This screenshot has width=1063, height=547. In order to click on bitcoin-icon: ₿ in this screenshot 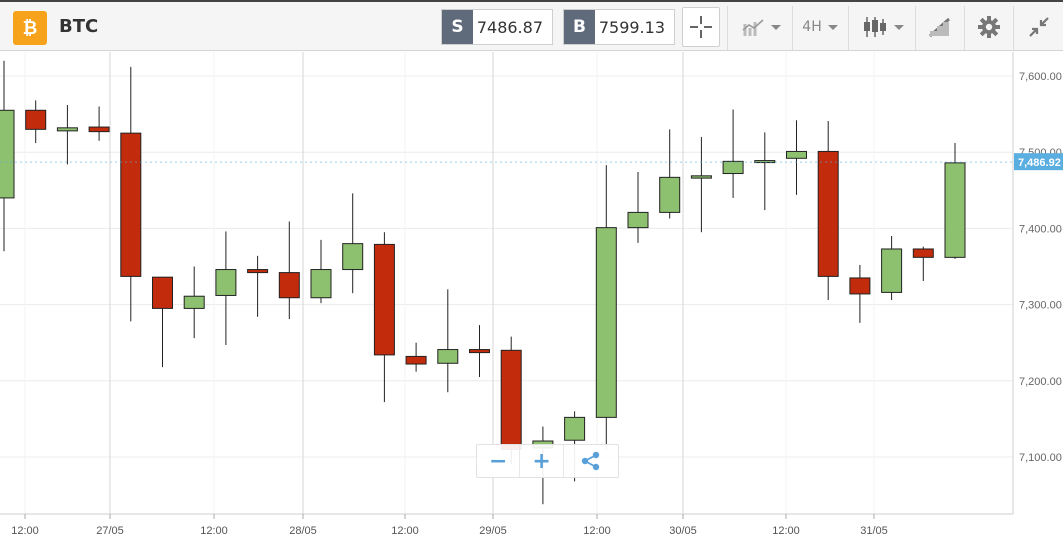, I will do `click(30, 28)`.